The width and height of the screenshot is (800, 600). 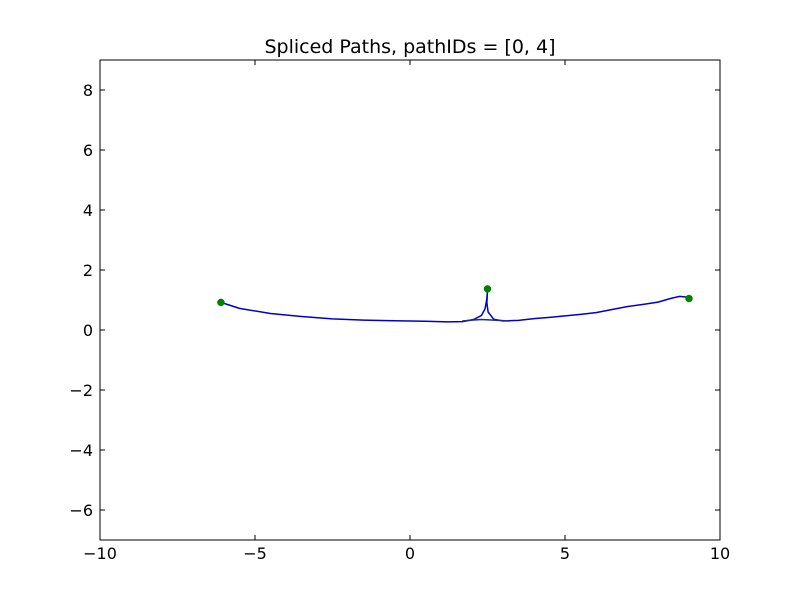 I want to click on y-tick-label: 8, so click(x=88, y=90).